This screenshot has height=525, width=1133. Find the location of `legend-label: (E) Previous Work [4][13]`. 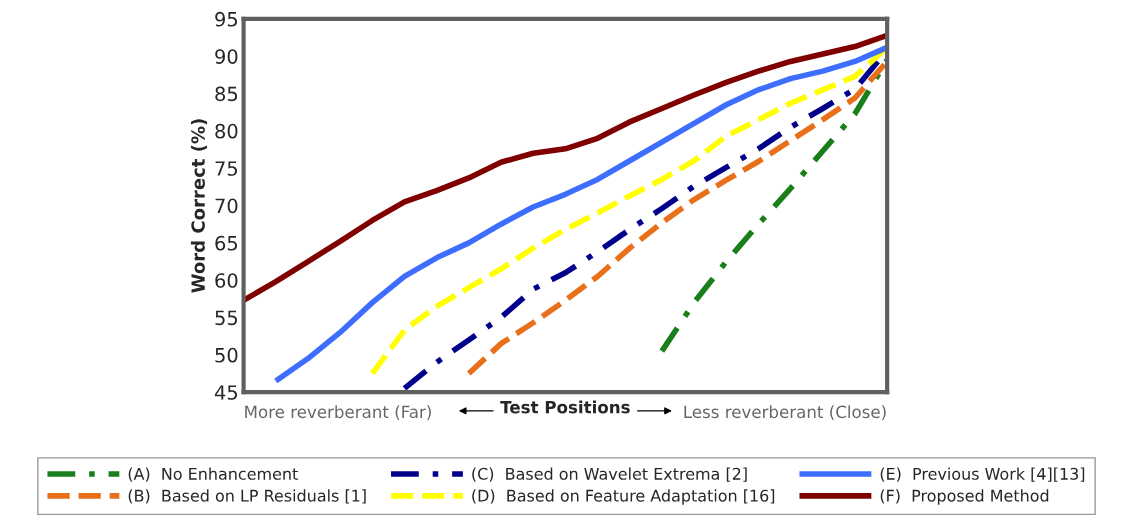

legend-label: (E) Previous Work [4][13] is located at coordinates (982, 474).